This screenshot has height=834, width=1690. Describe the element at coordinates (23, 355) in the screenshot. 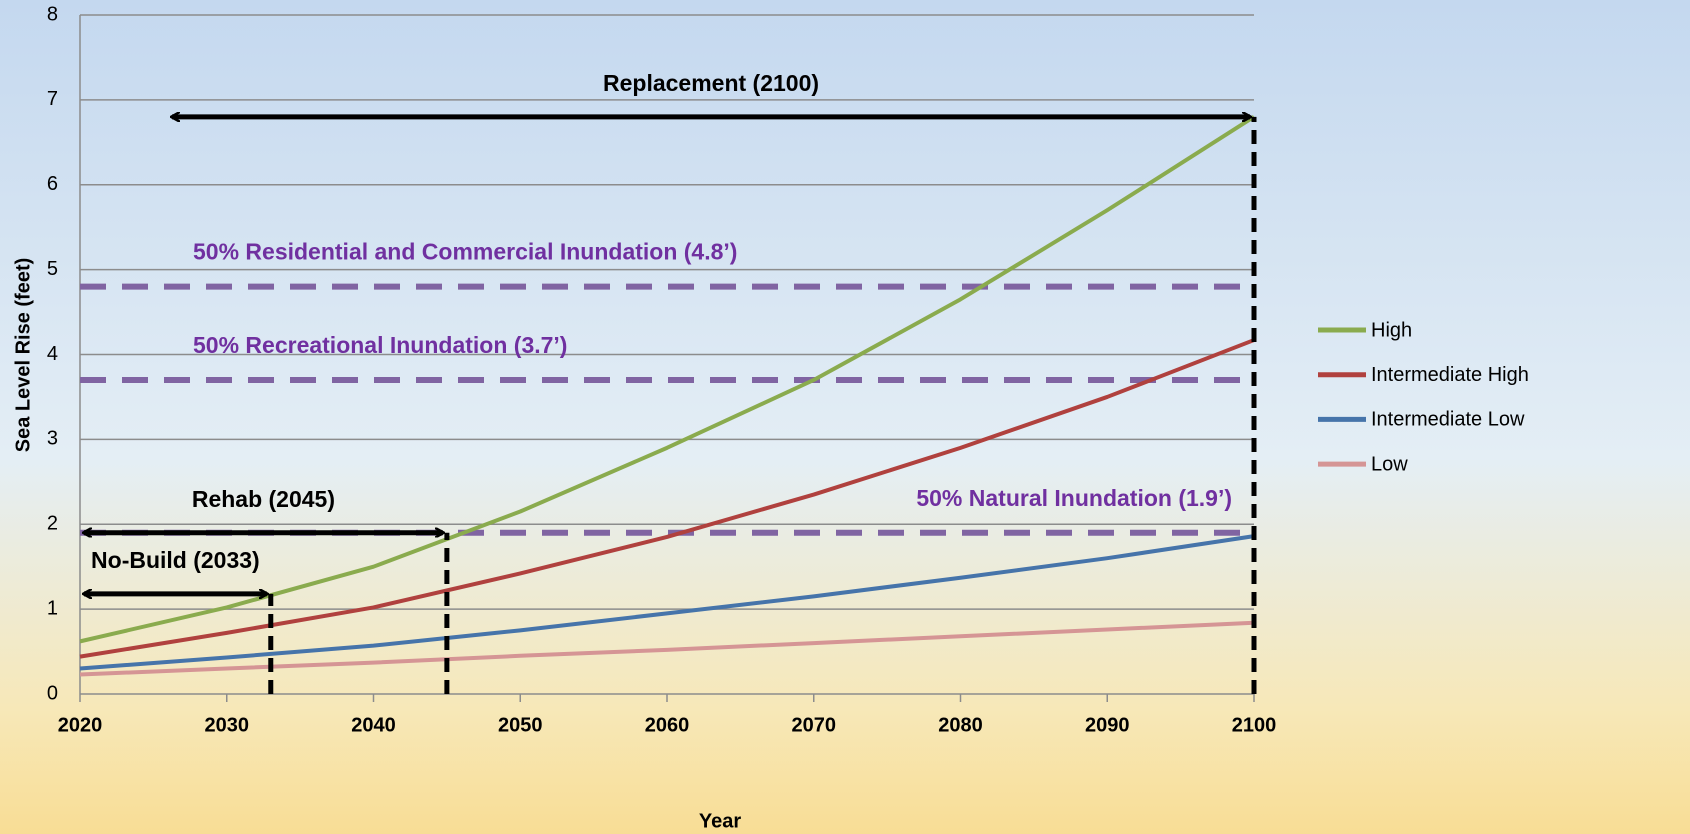

I see `y-axis-title: Sea Level Rise (feet)` at that location.